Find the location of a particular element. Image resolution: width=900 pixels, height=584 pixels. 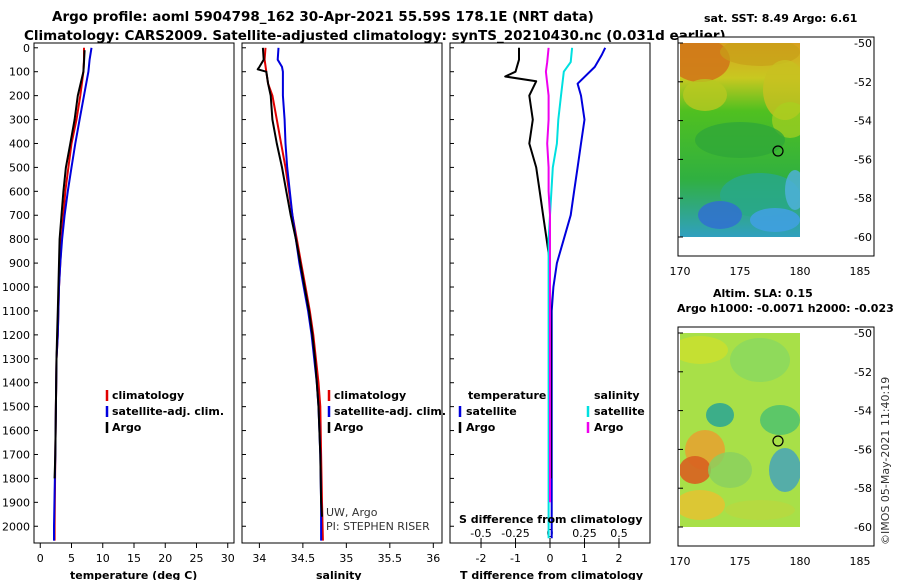

depth-tick-label: 400 is located at coordinates (19, 143).